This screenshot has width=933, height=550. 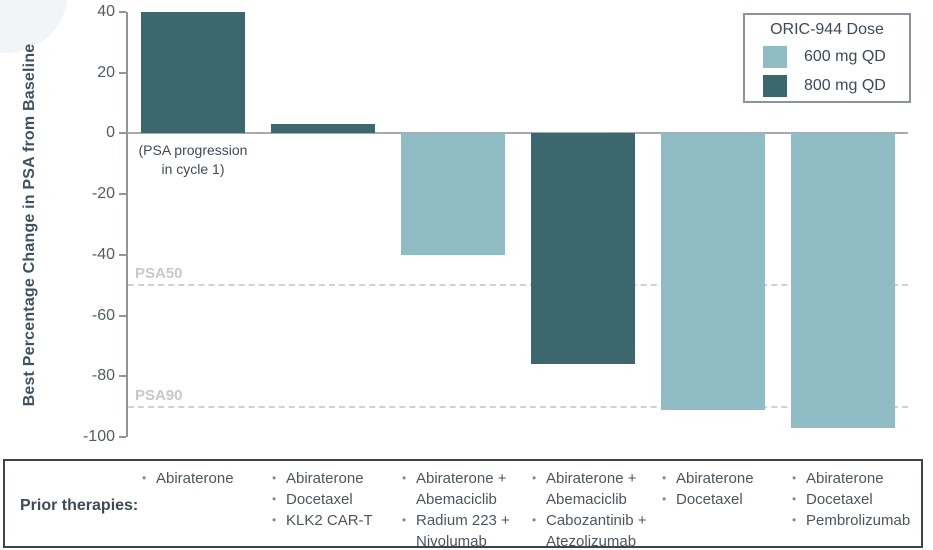 What do you see at coordinates (518, 406) in the screenshot?
I see `reference-line-psa90` at bounding box center [518, 406].